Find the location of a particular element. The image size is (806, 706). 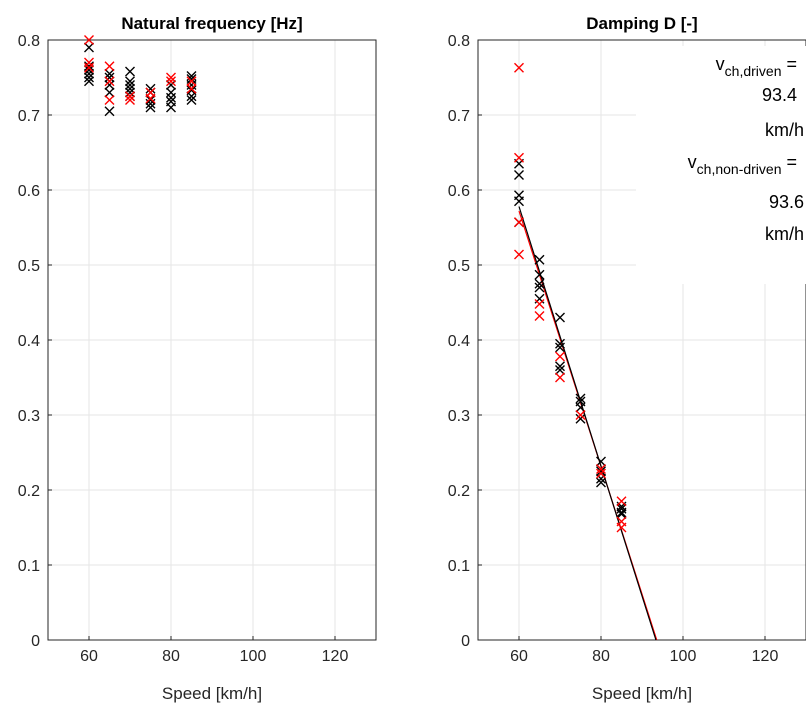

annotation-background is located at coordinates (721, 165).